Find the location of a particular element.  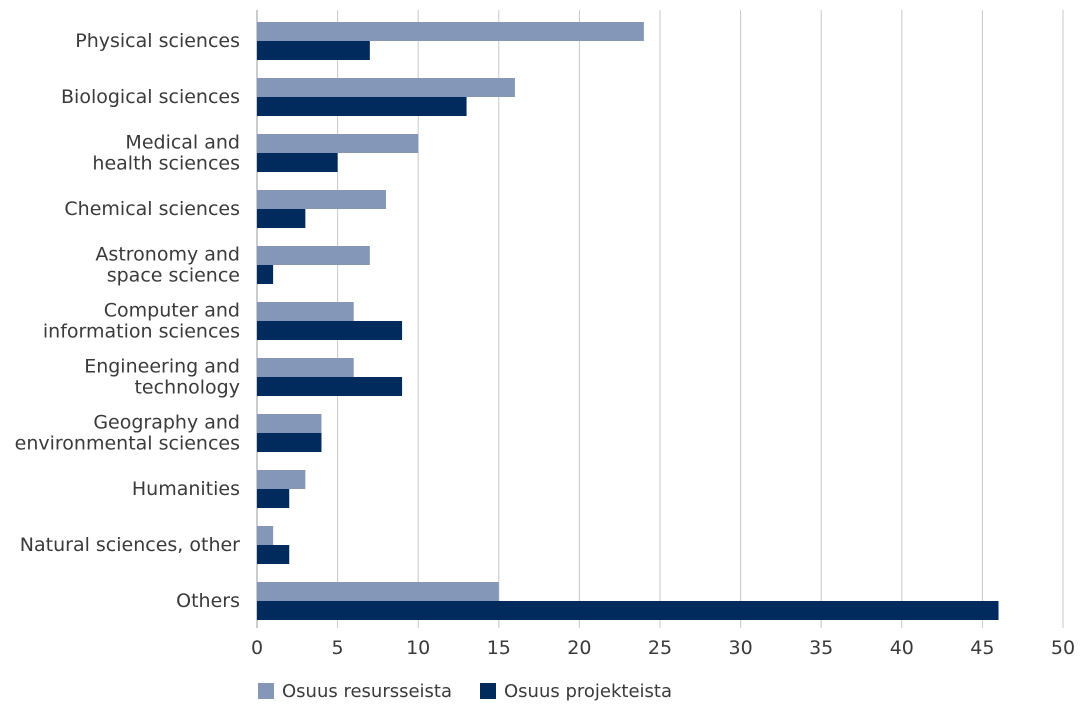

x-tick-label: 0 is located at coordinates (257, 648).